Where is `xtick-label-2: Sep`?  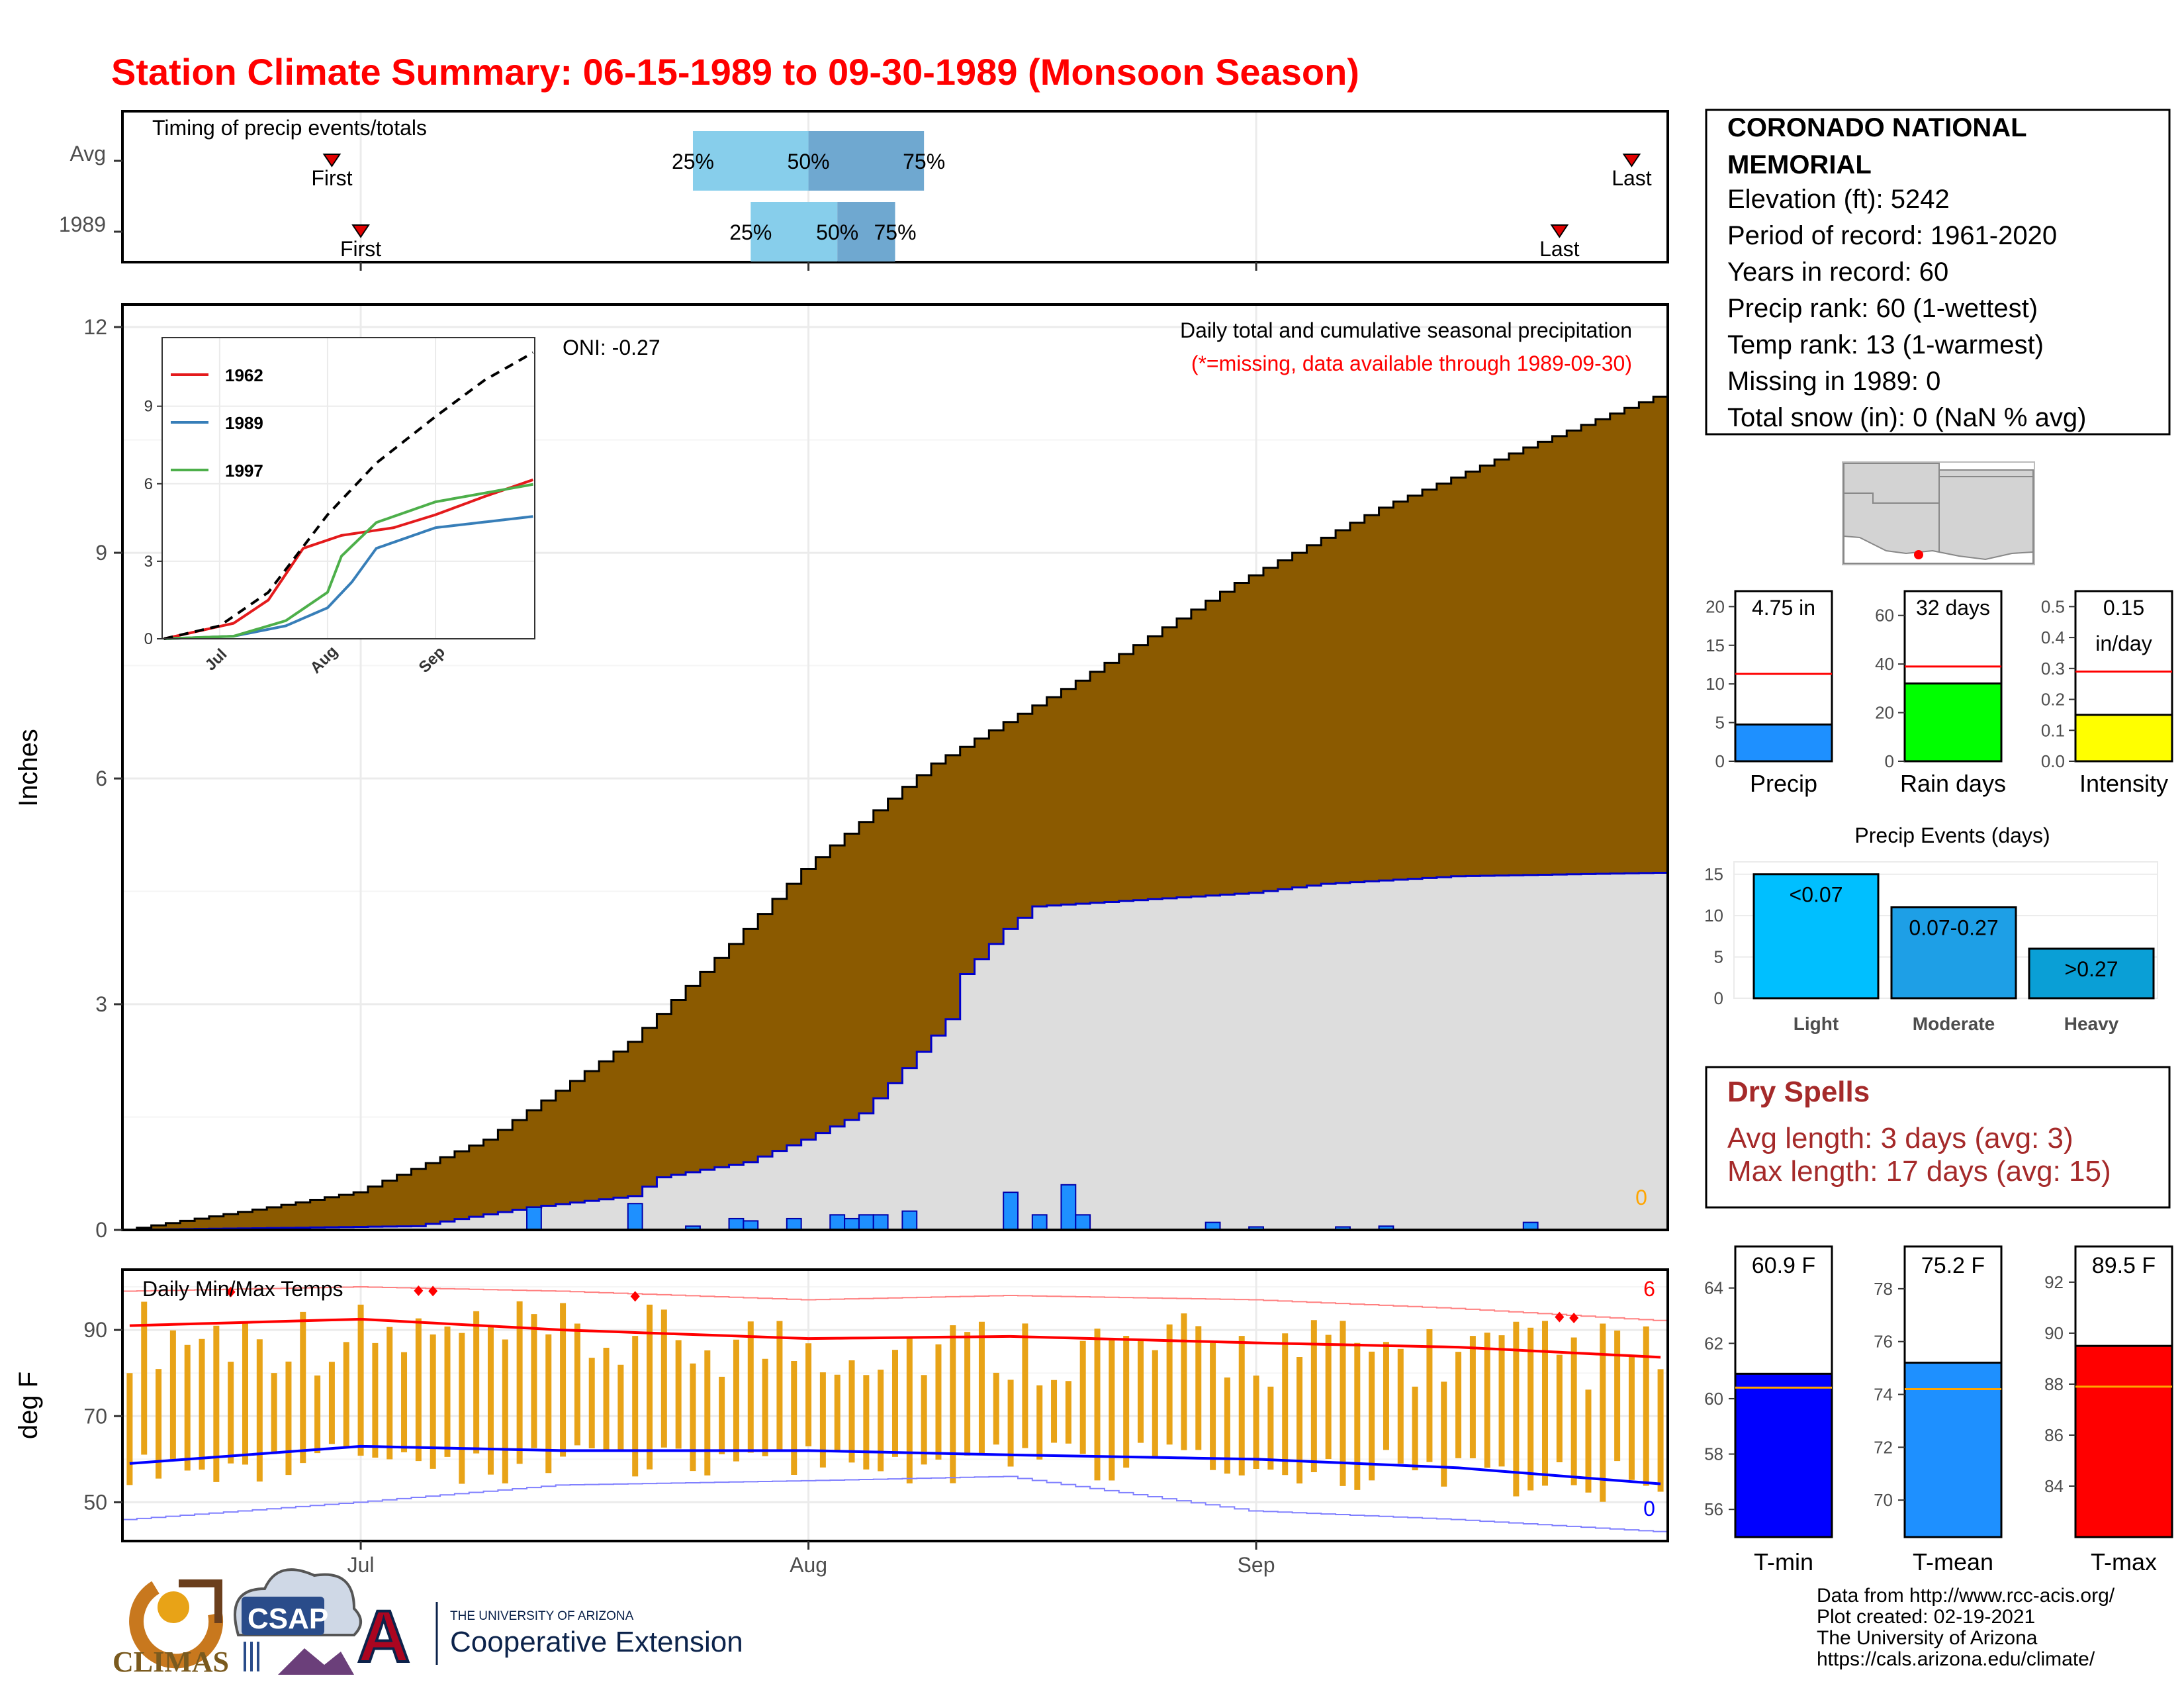
xtick-label-2: Sep is located at coordinates (1256, 1565).